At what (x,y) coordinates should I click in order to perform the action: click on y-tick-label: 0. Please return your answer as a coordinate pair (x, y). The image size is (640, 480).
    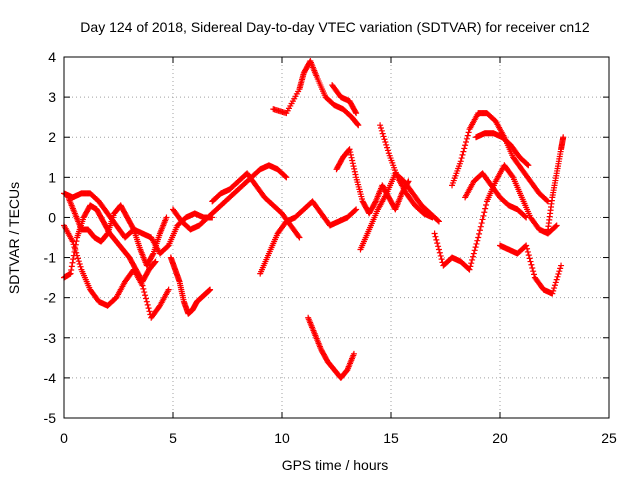
    Looking at the image, I should click on (52, 217).